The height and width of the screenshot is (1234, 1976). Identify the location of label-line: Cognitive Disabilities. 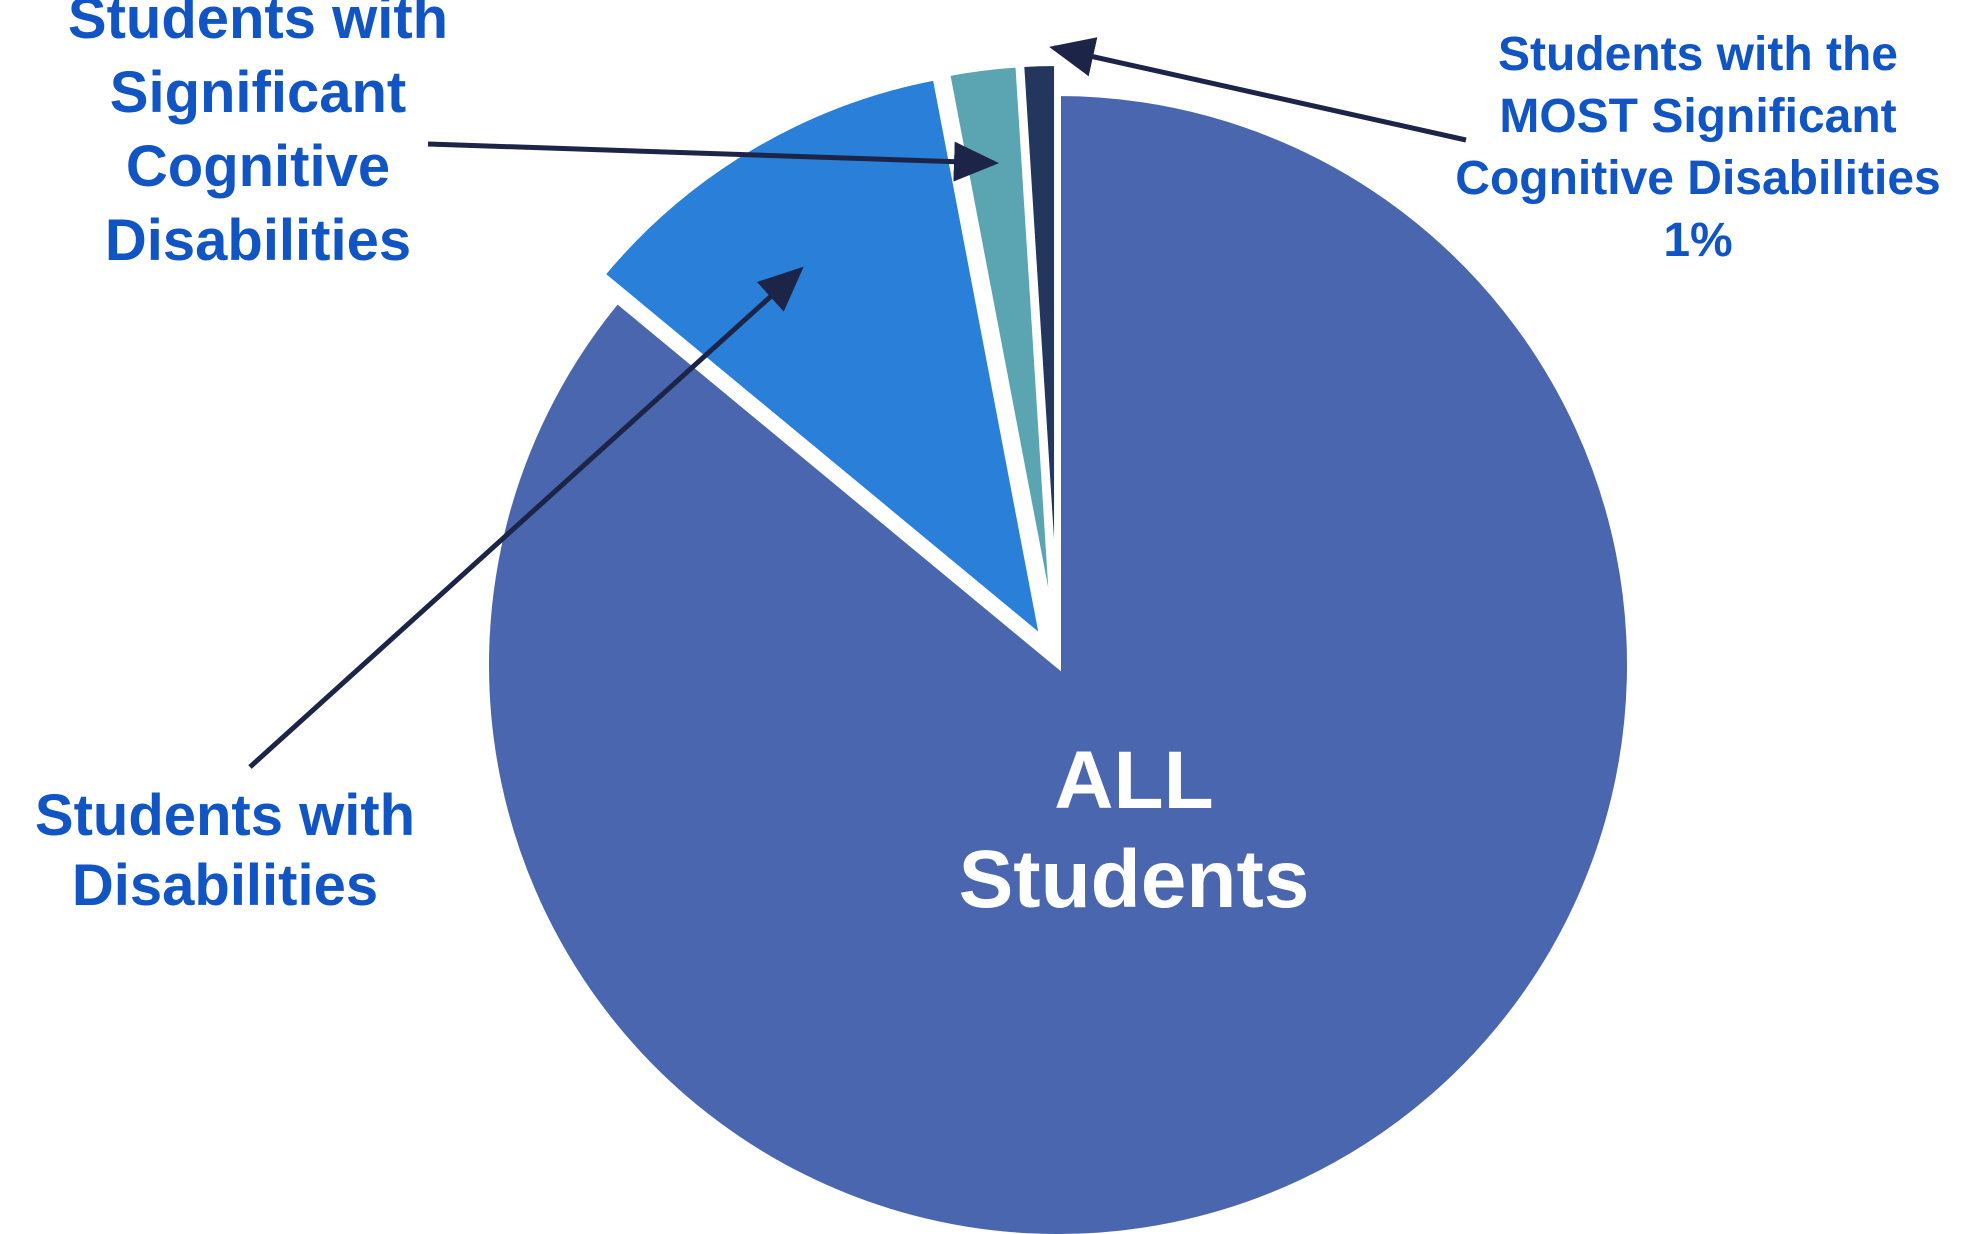
(1697, 178).